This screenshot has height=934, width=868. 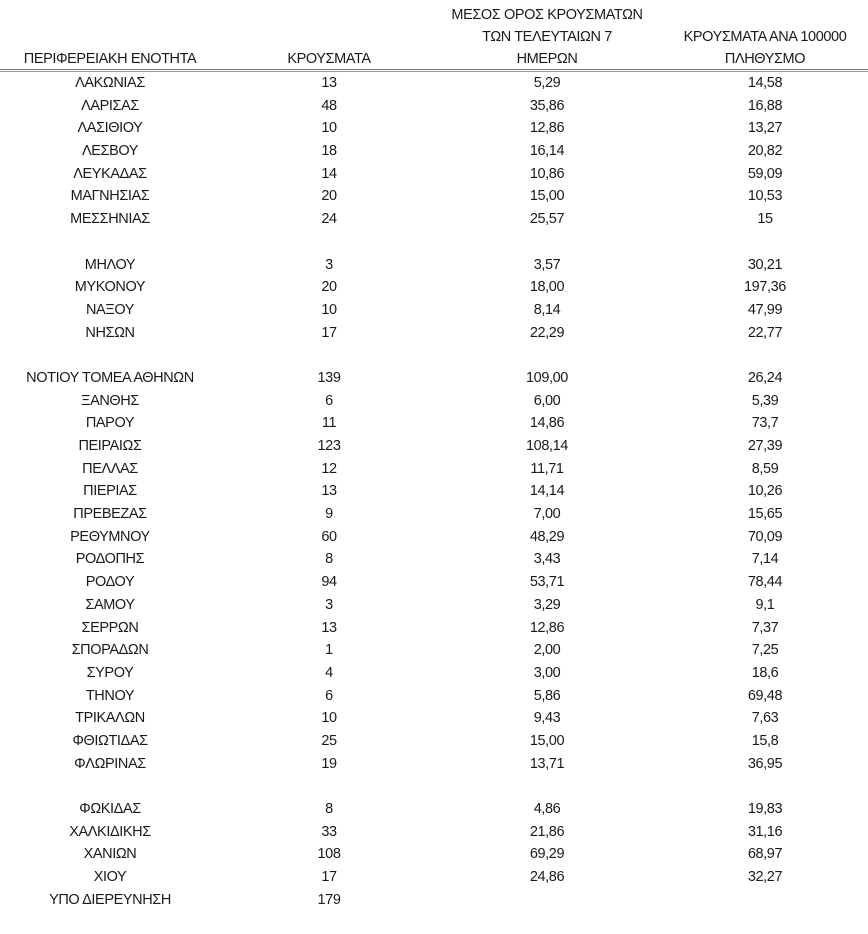 What do you see at coordinates (434, 877) in the screenshot?
I see `table-row: ΧΙΟΥ 17 24,86 32,27` at bounding box center [434, 877].